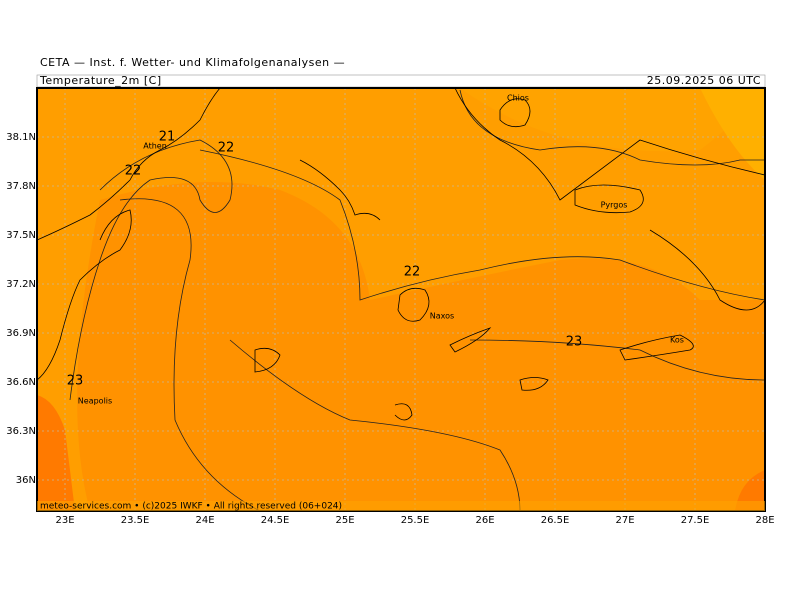 The image size is (800, 600). What do you see at coordinates (64, 520) in the screenshot?
I see `lon-label: 23E` at bounding box center [64, 520].